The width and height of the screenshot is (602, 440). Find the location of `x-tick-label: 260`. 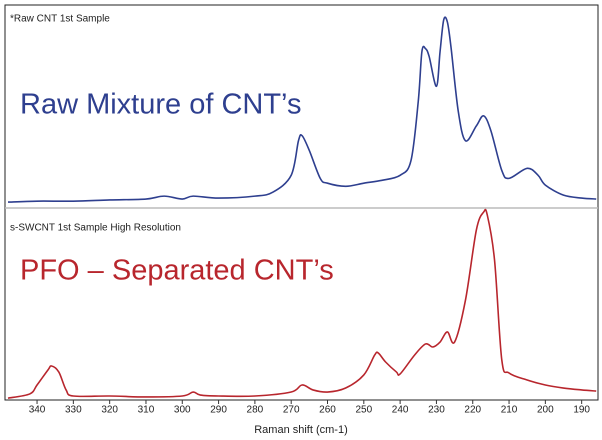

x-tick-label: 260 is located at coordinates (327, 410).